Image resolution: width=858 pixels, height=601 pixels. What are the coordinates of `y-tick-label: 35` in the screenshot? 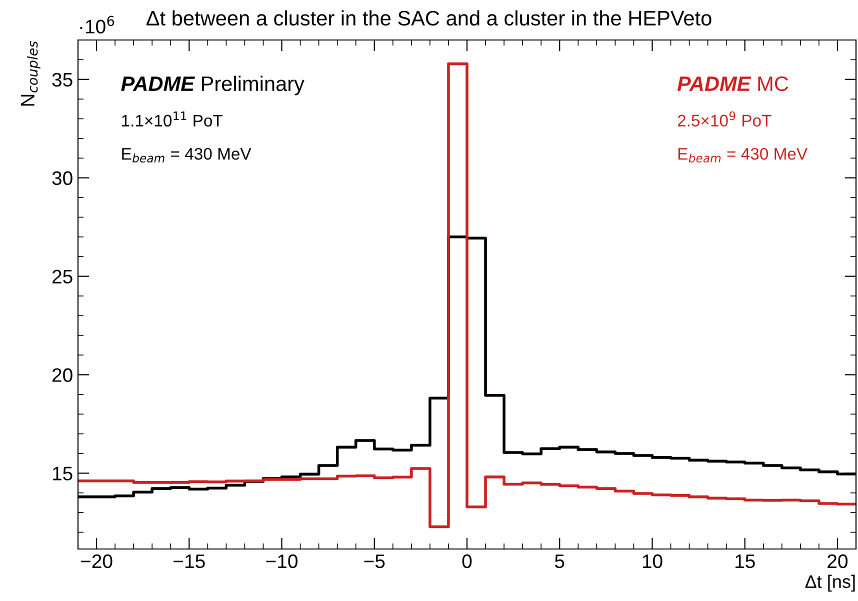 It's located at (62, 79).